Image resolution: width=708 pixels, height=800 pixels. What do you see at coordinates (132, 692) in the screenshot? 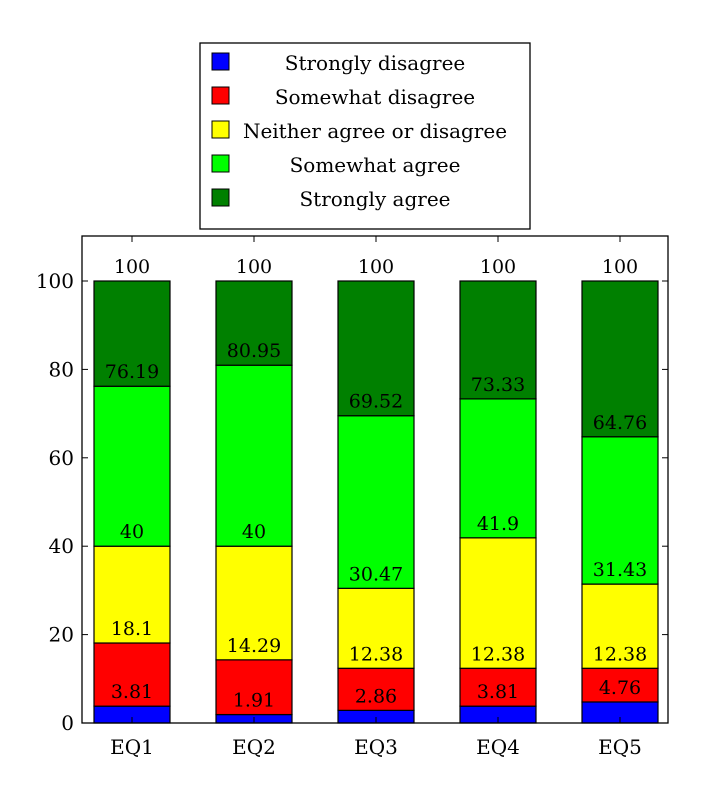
I see `data-label-eq1-s1: 3.81` at bounding box center [132, 692].